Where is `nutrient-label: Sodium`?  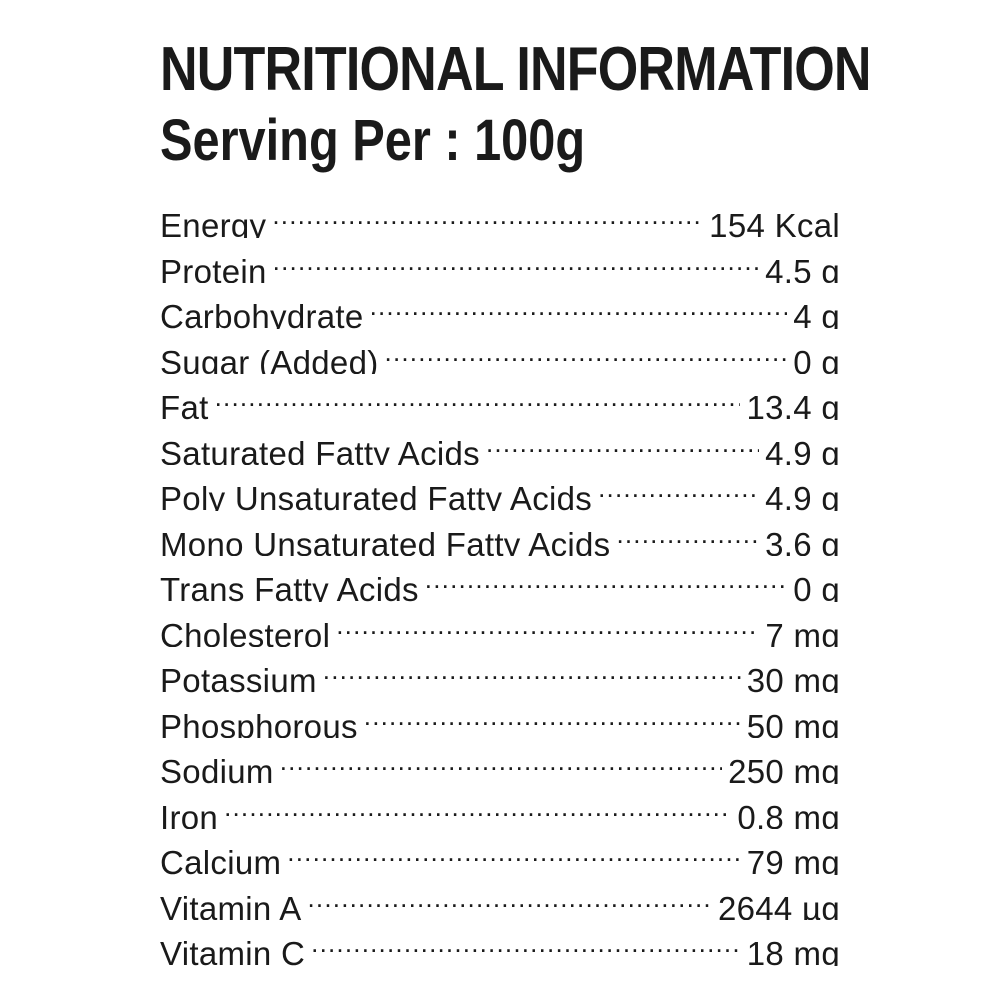 nutrient-label: Sodium is located at coordinates (217, 768).